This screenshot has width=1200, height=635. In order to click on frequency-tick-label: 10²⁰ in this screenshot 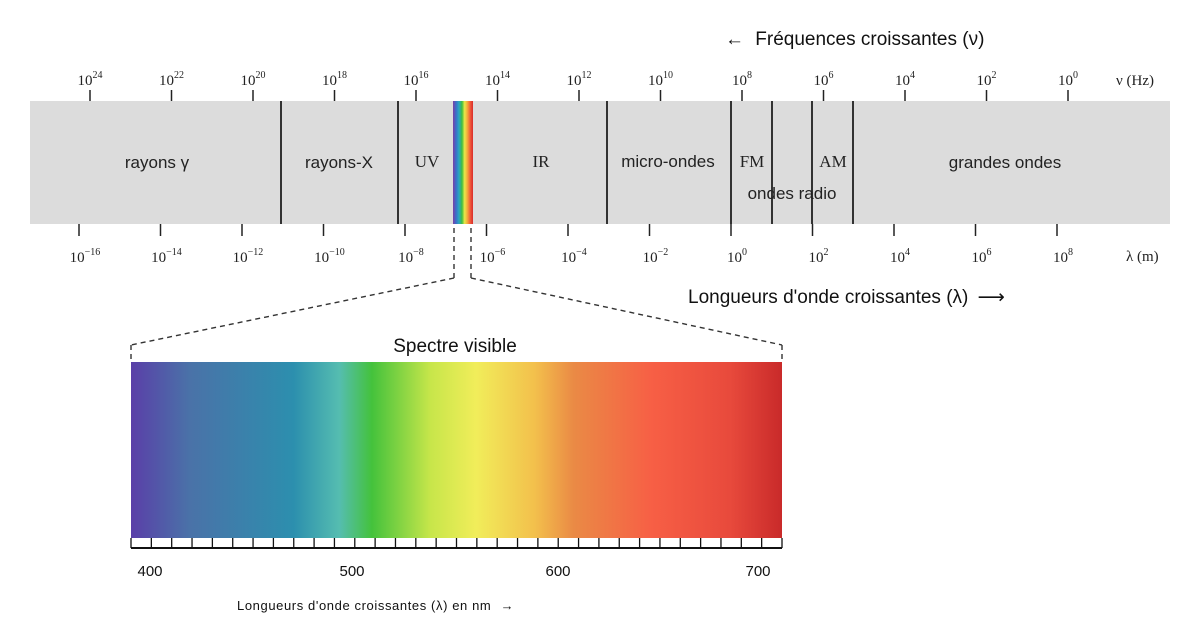, I will do `click(253, 79)`.